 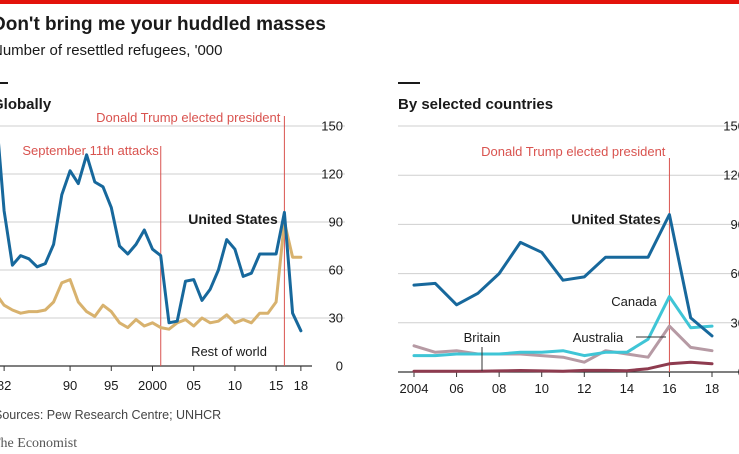 I want to click on series-label-rest-of-world: Rest of world, so click(x=229, y=351).